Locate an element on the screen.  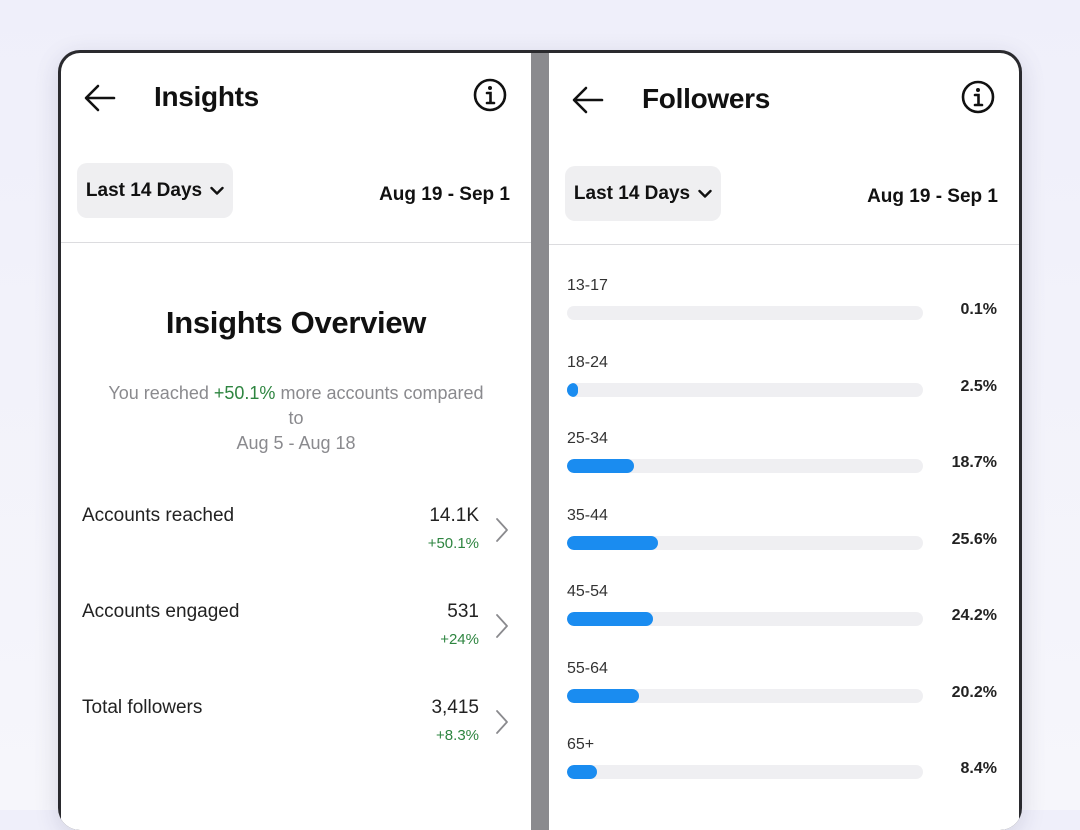
metric-value: 14.1K is located at coordinates (454, 515).